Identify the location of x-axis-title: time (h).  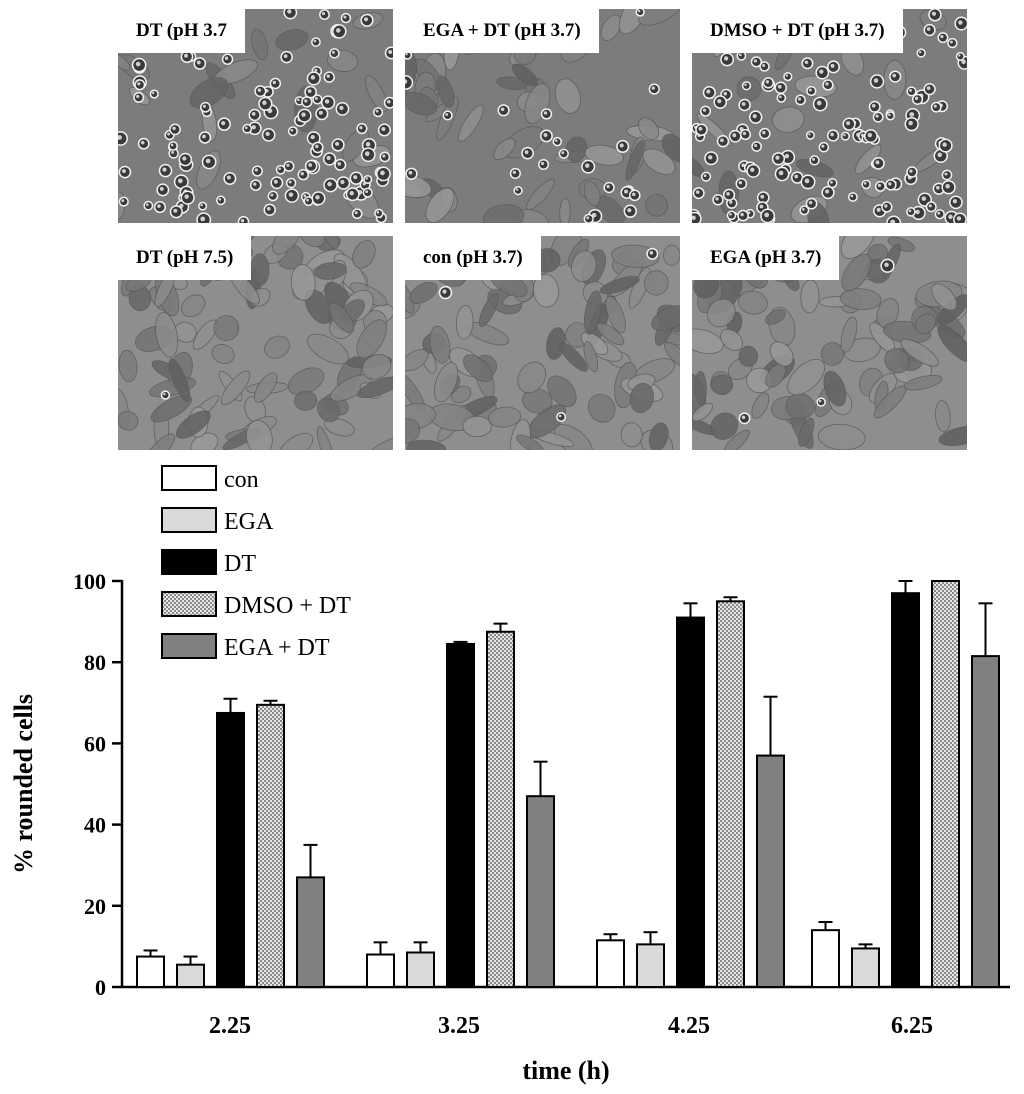
(565, 1070).